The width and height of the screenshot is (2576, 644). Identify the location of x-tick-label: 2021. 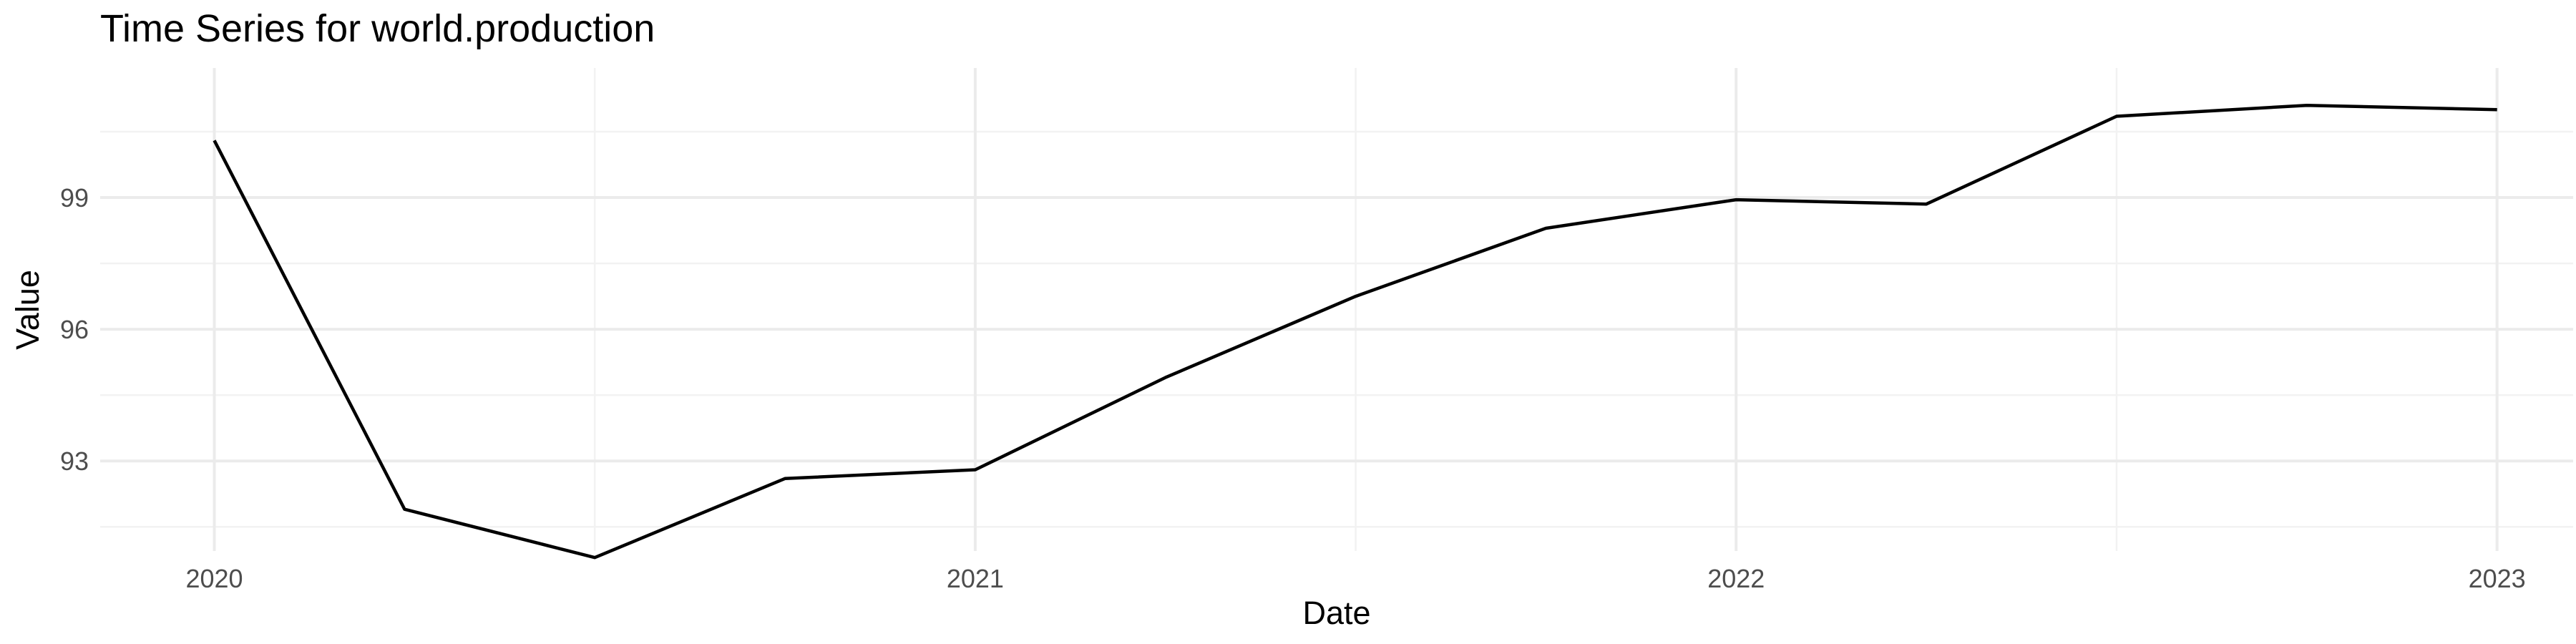
(975, 578).